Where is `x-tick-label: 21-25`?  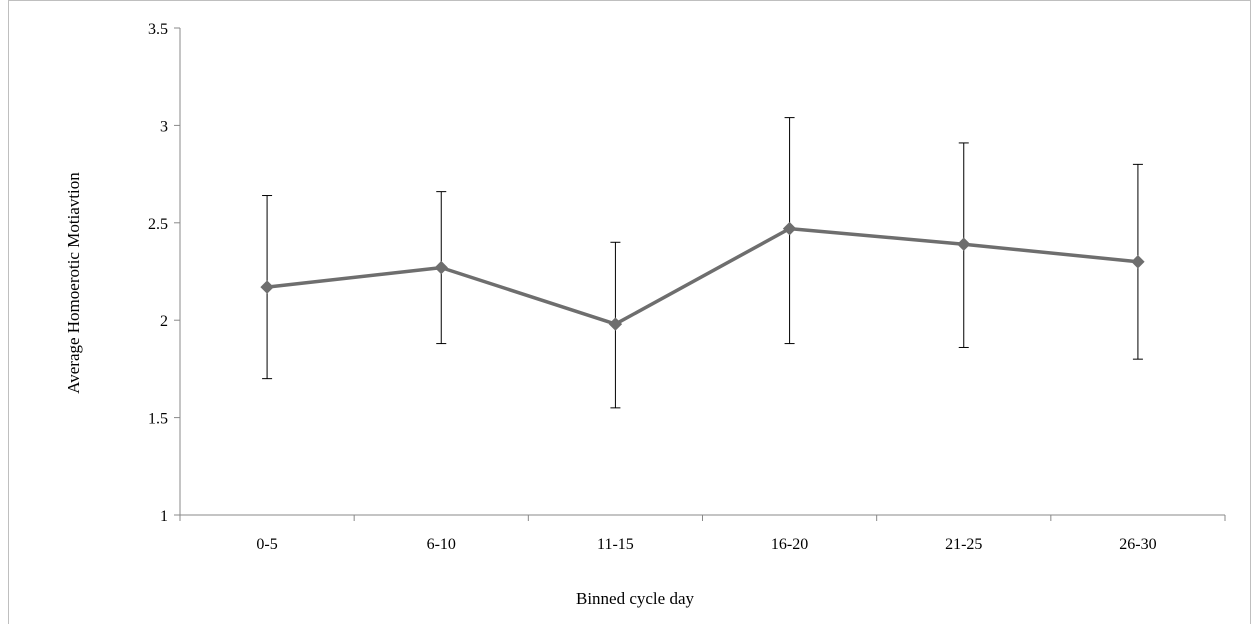
x-tick-label: 21-25 is located at coordinates (963, 544).